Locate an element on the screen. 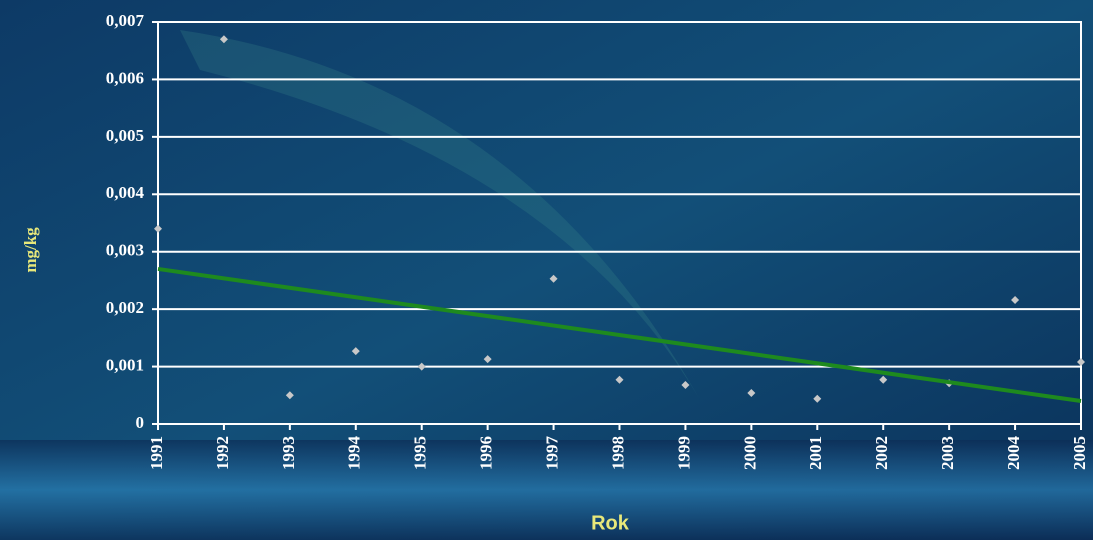 The width and height of the screenshot is (1093, 540). x-tick-label: 2002 is located at coordinates (881, 453).